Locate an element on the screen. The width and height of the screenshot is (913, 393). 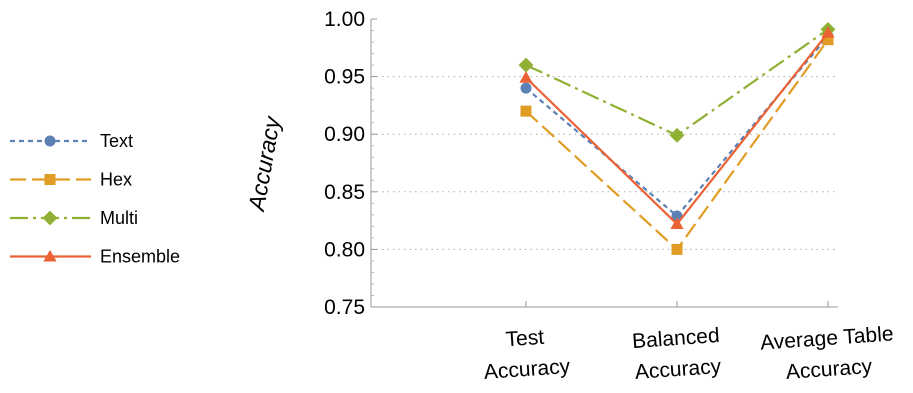
series-line is located at coordinates (677, 82).